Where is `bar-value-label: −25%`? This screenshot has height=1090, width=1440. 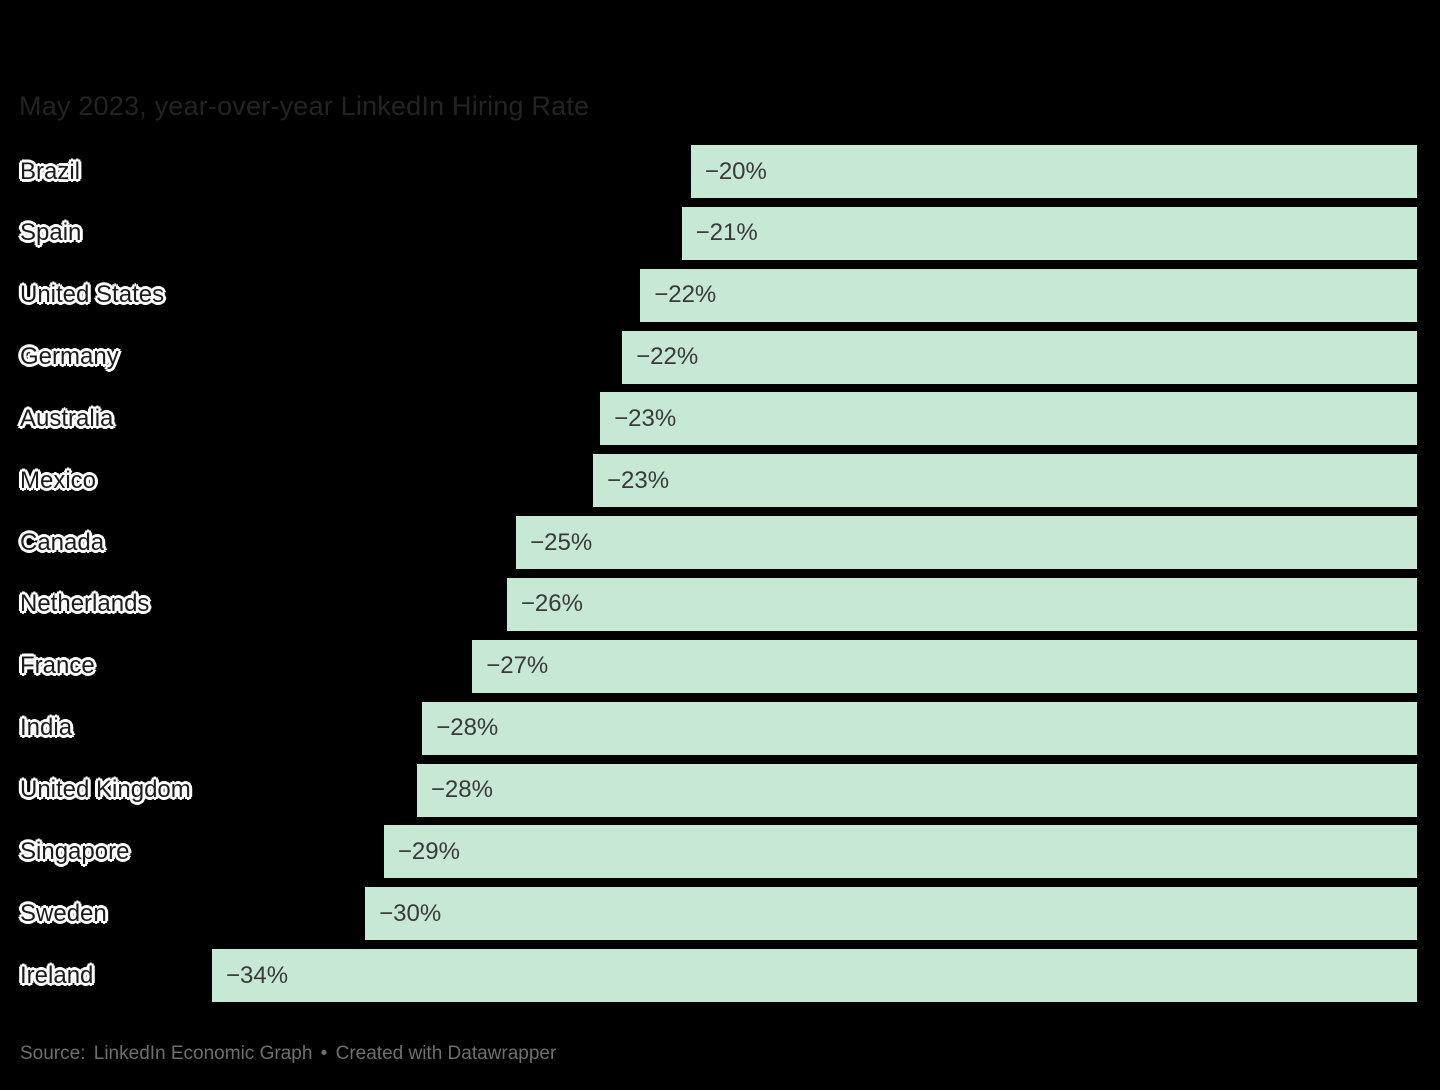 bar-value-label: −25% is located at coordinates (561, 542).